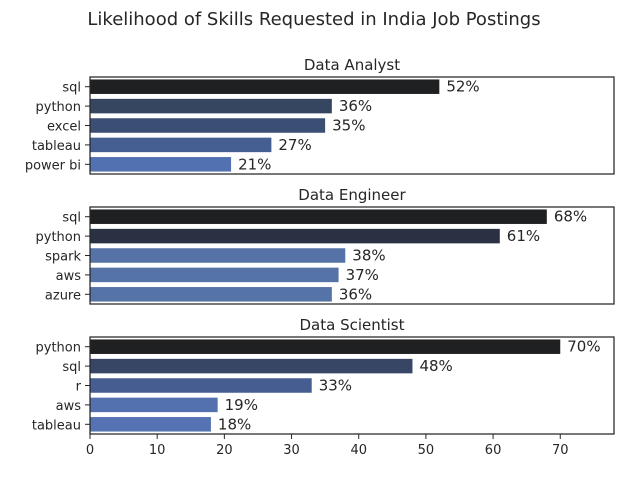 The width and height of the screenshot is (623, 477). What do you see at coordinates (224, 450) in the screenshot?
I see `x-tick-label: 20` at bounding box center [224, 450].